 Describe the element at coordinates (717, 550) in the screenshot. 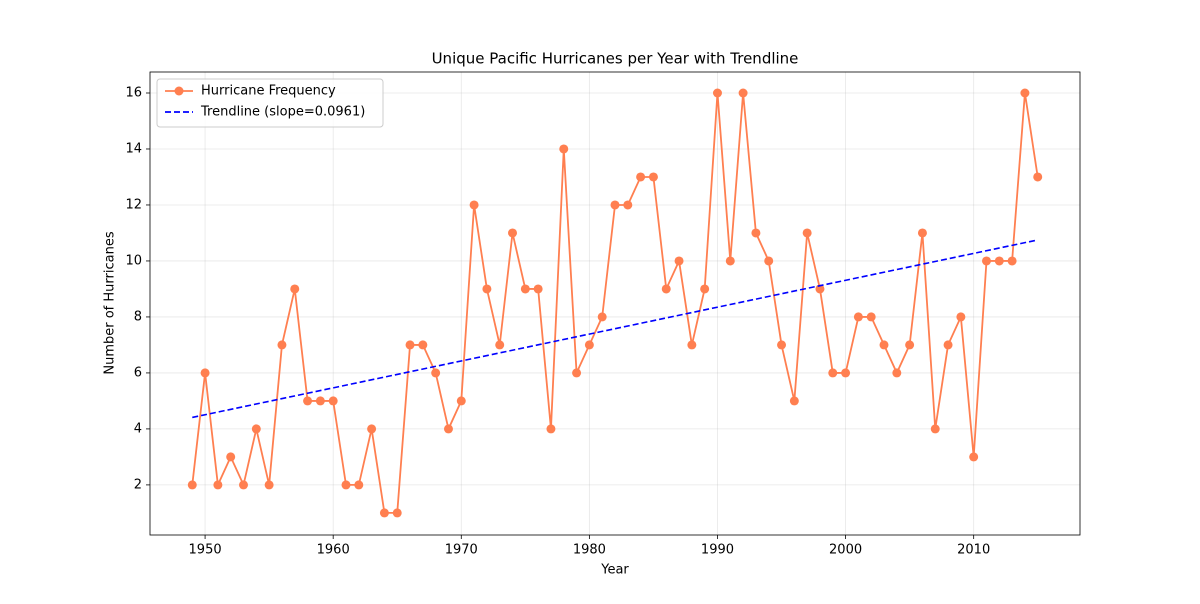

I see `x-tick-label: 1990` at that location.